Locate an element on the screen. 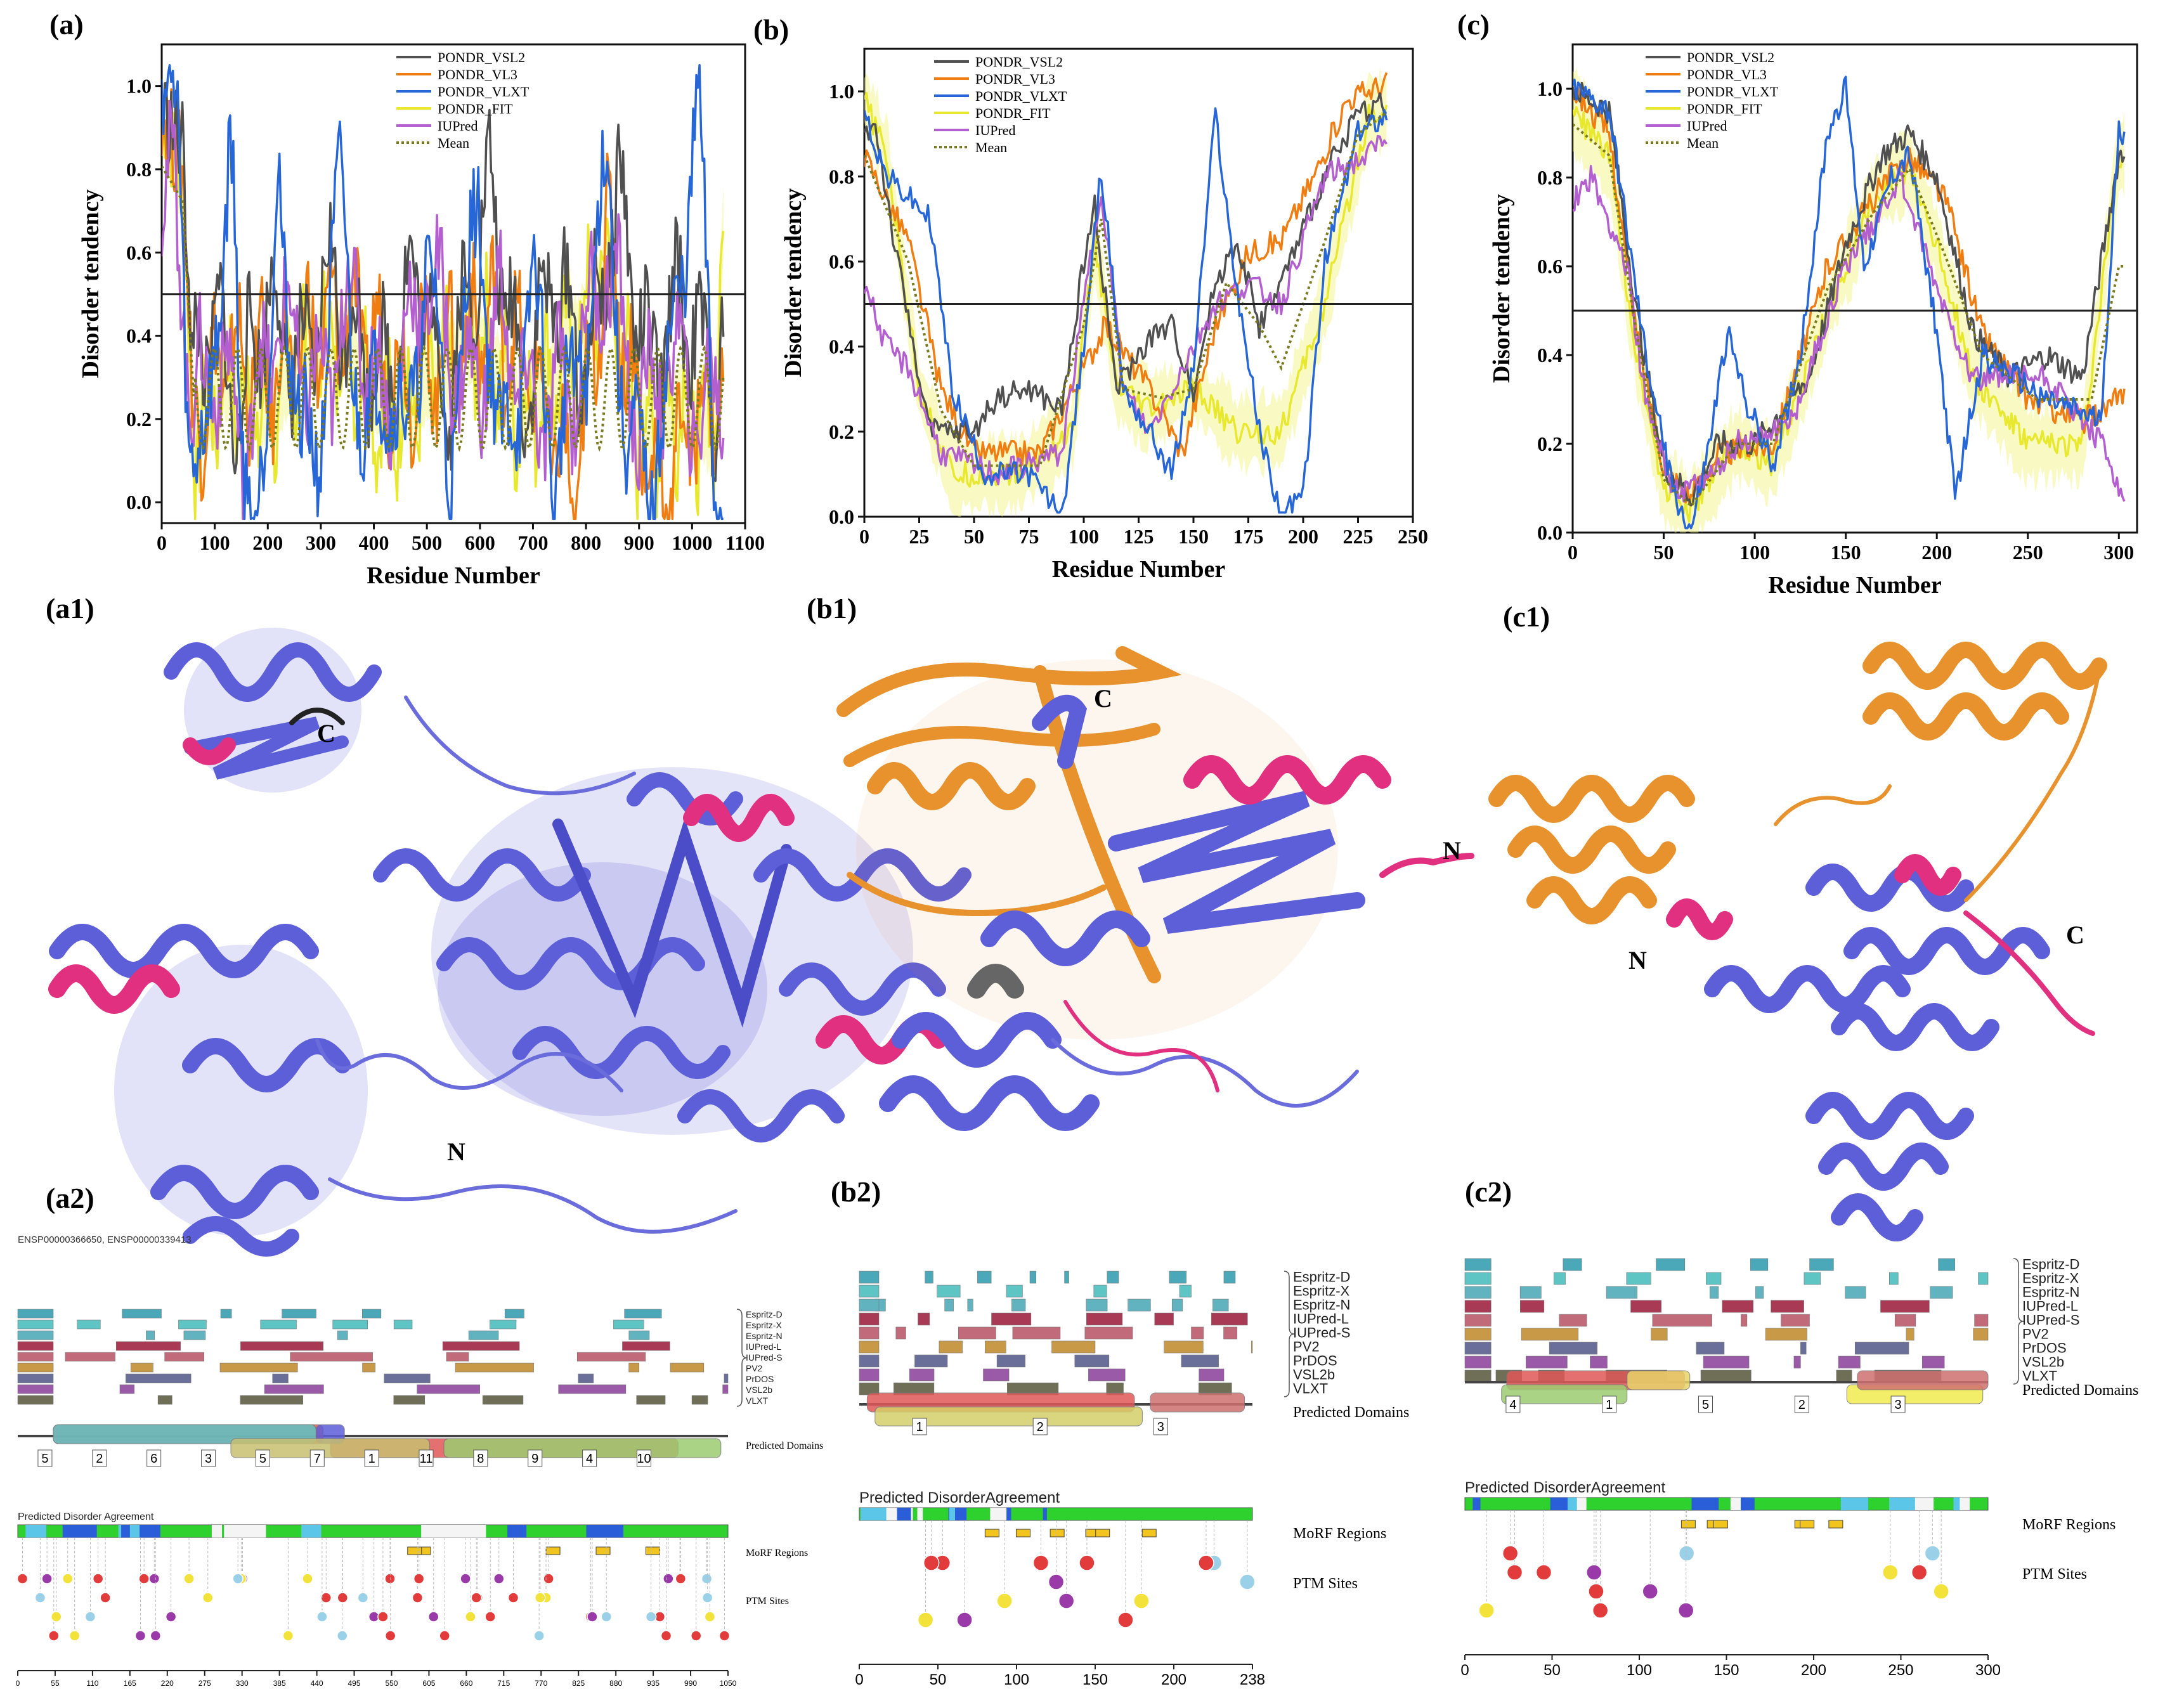 Image resolution: width=2184 pixels, height=1696 pixels. y-tick-label: 0.8 is located at coordinates (841, 176).